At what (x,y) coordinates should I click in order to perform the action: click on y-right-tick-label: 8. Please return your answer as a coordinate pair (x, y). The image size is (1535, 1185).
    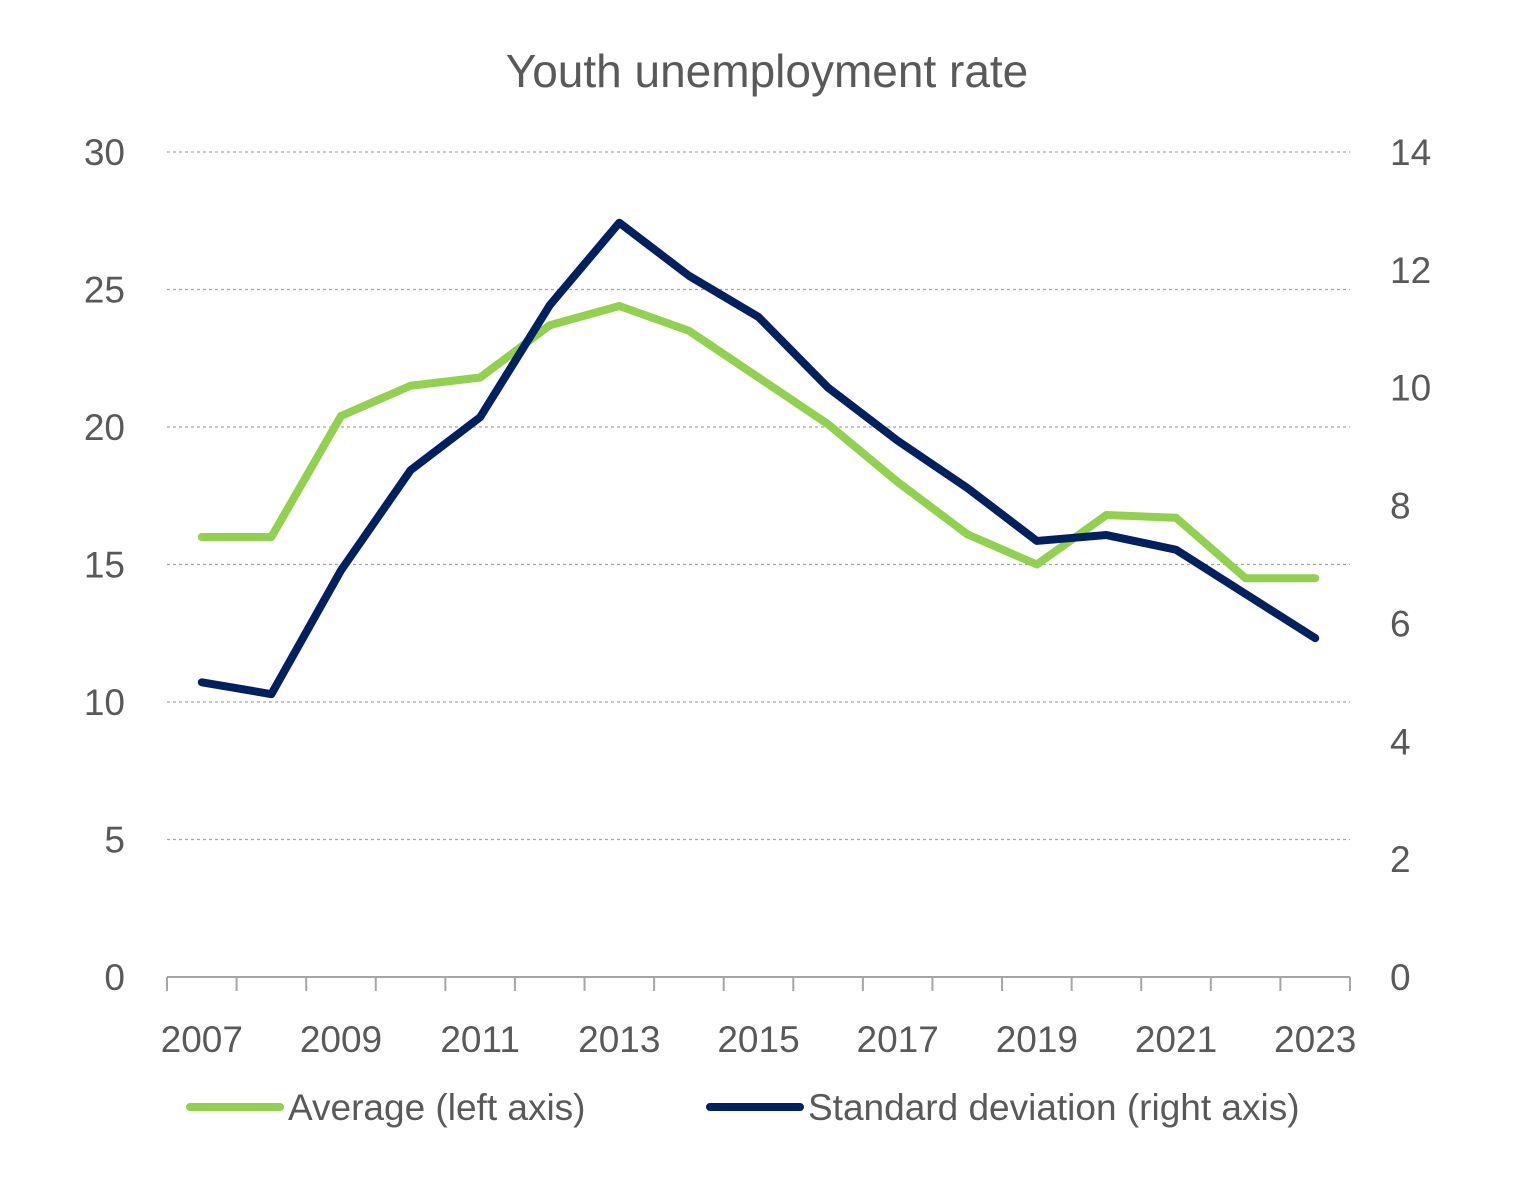
    Looking at the image, I should click on (1400, 506).